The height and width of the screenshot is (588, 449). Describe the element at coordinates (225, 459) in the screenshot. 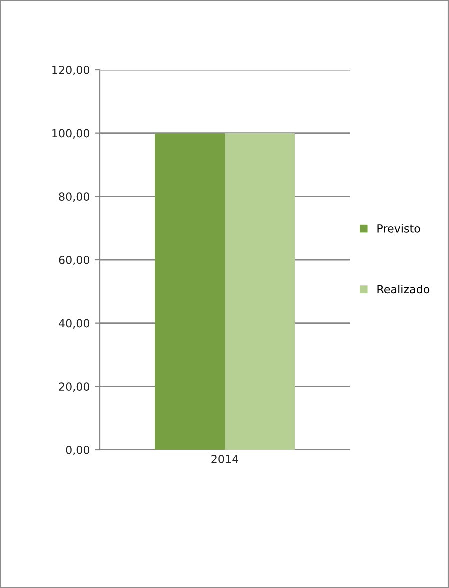

I see `x-tick-label: 2014` at that location.